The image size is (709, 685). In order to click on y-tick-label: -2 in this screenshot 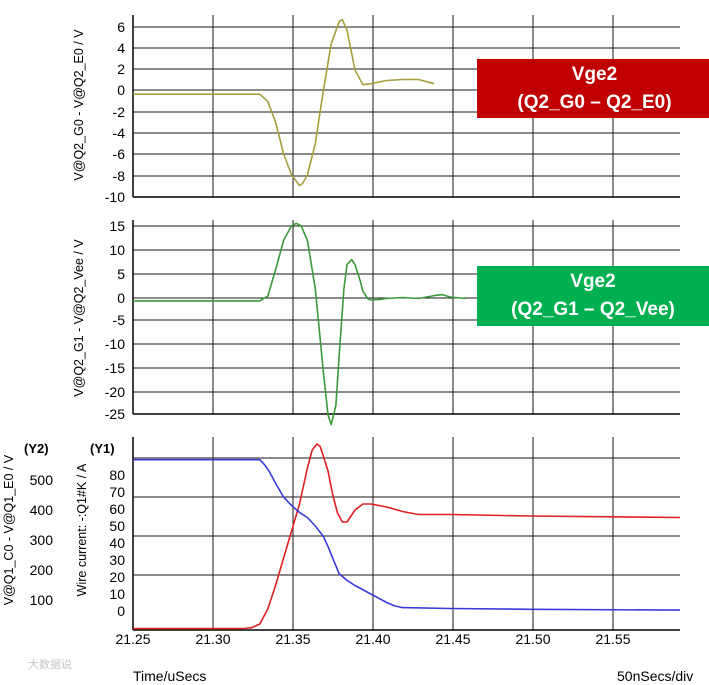, I will do `click(119, 112)`.